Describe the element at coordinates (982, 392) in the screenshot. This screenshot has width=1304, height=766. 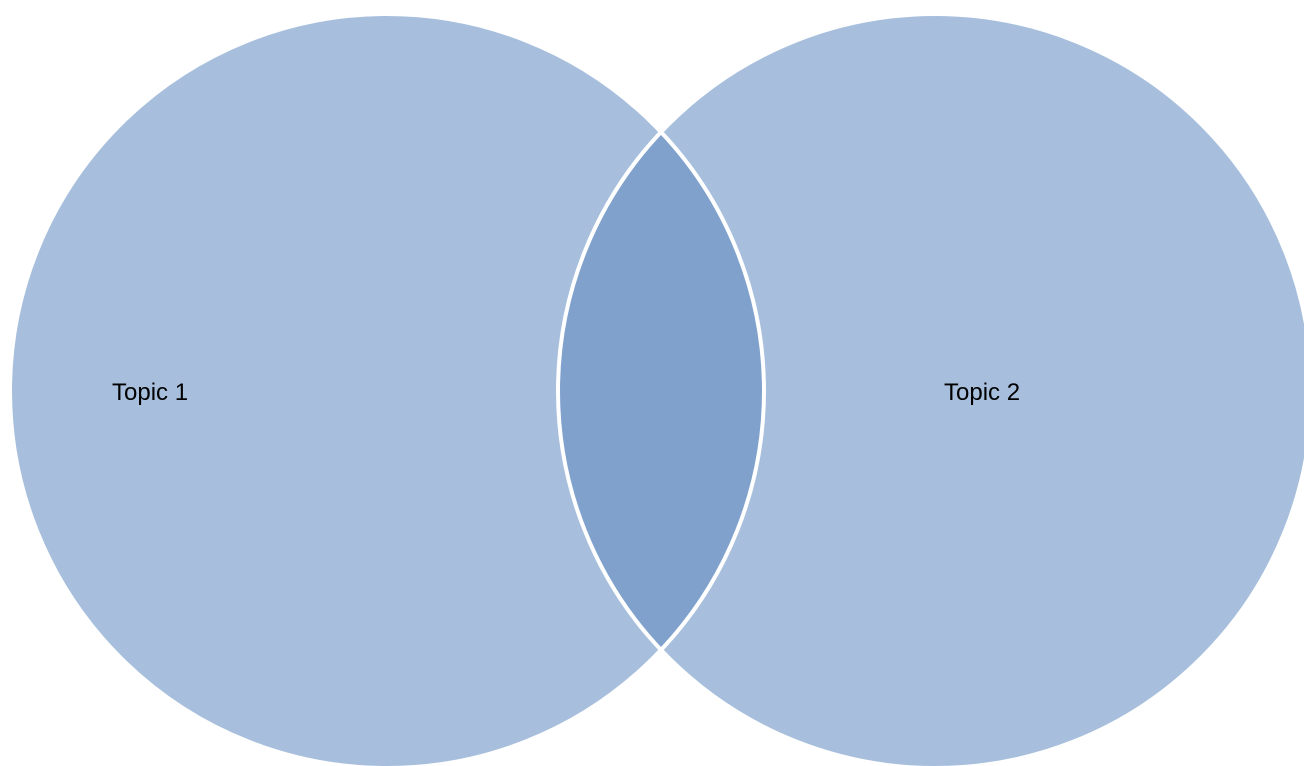
I see `topic-2-label: Topic 2` at that location.